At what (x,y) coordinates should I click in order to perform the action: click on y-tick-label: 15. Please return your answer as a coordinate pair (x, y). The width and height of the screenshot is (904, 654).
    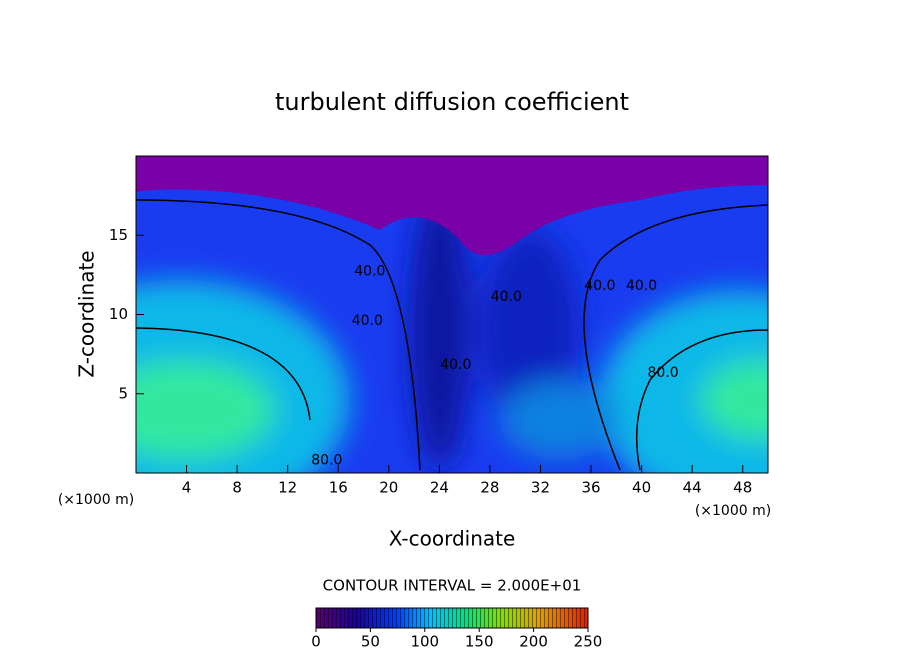
    Looking at the image, I should click on (118, 235).